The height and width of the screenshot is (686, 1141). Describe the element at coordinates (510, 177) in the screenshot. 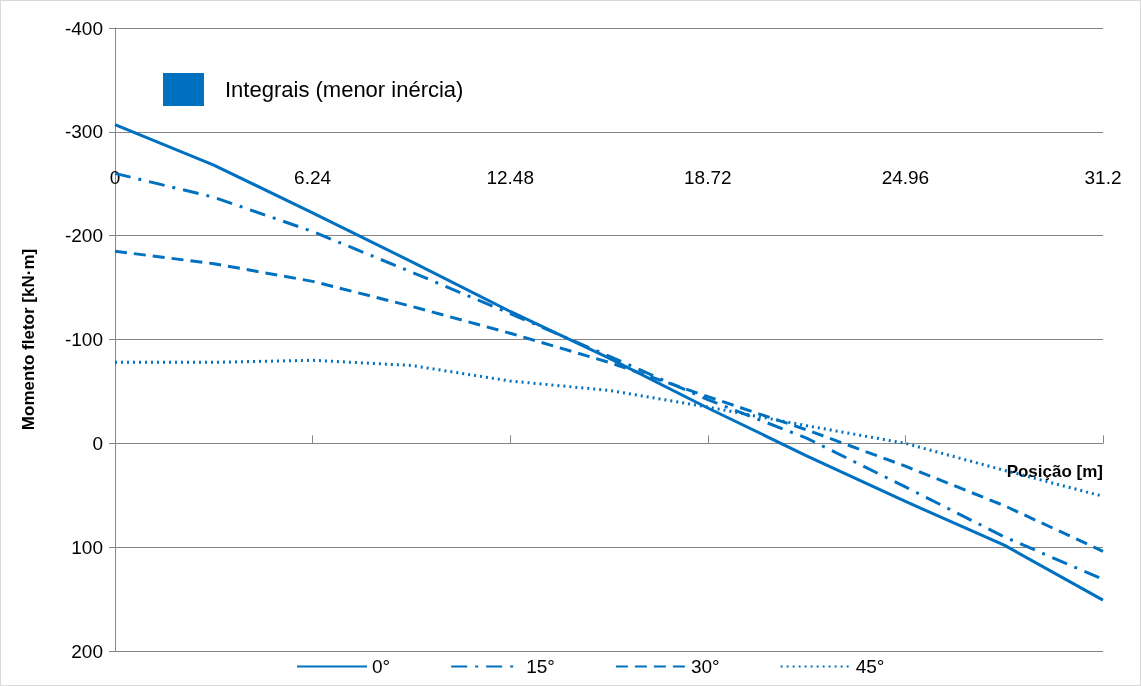

I see `x-tick-label: 12.48` at that location.